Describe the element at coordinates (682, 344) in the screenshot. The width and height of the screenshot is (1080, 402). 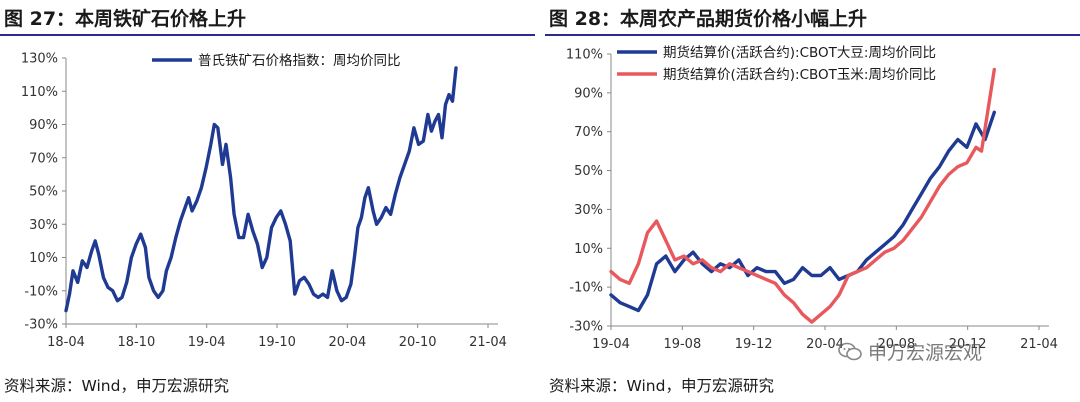
I see `x-tick-label: 19-08` at that location.